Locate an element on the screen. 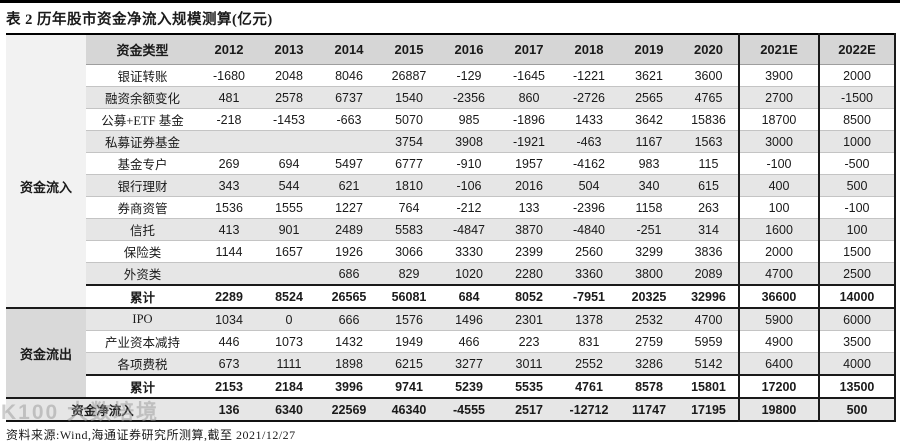  cell-2019: 1167 is located at coordinates (649, 141).